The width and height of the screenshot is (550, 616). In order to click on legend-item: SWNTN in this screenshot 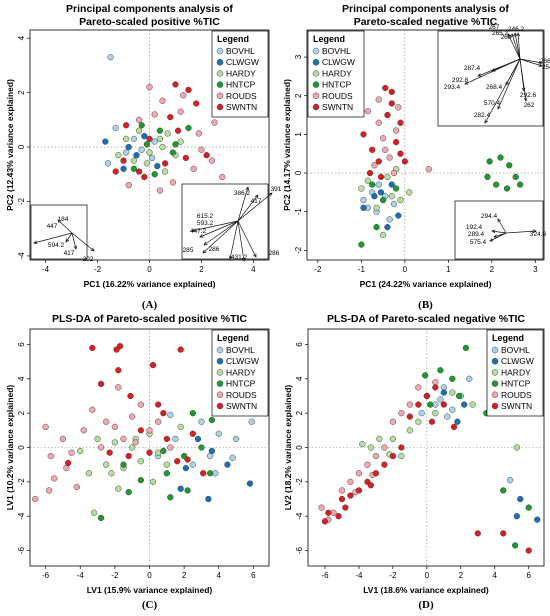, I will do `click(241, 107)`.